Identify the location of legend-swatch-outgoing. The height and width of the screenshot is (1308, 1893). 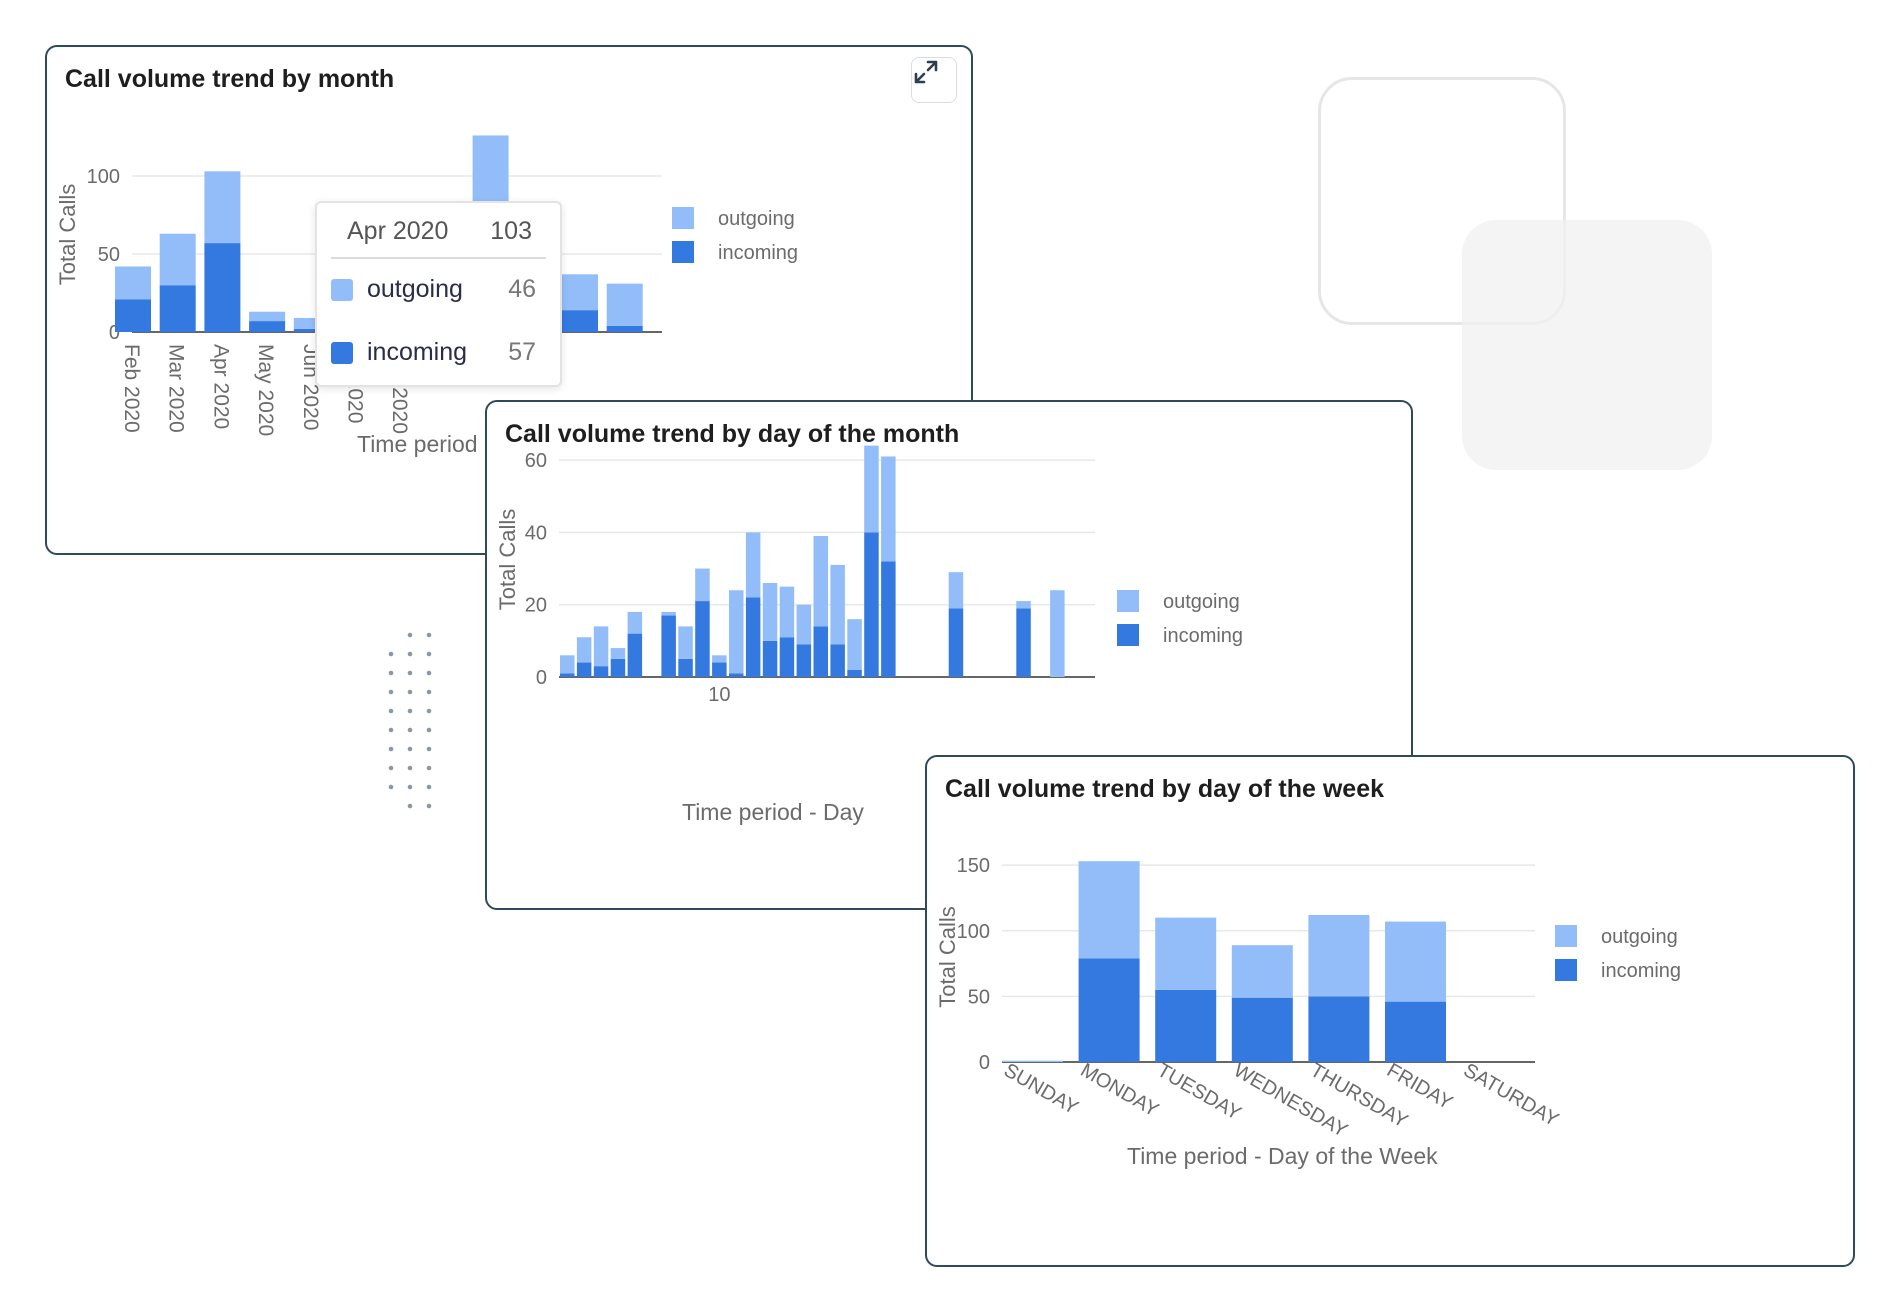
(1566, 936).